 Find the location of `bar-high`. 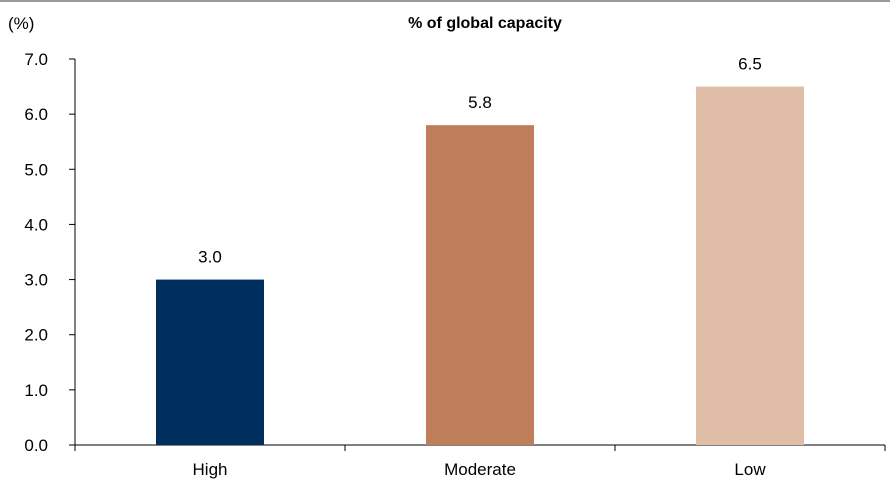

bar-high is located at coordinates (210, 362).